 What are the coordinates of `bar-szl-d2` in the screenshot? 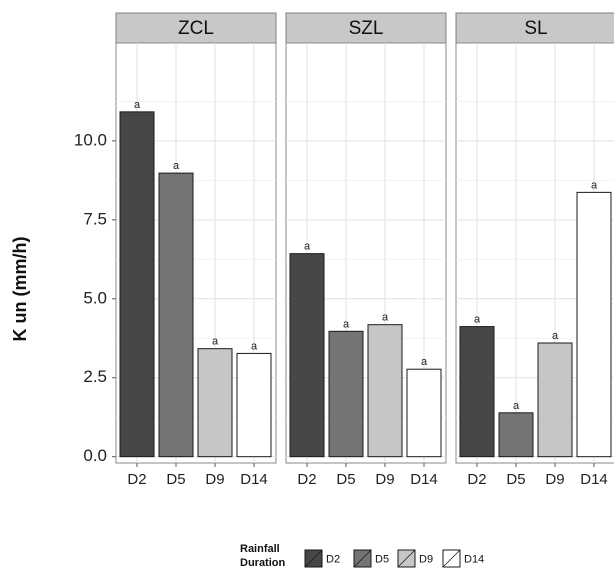 It's located at (307, 355).